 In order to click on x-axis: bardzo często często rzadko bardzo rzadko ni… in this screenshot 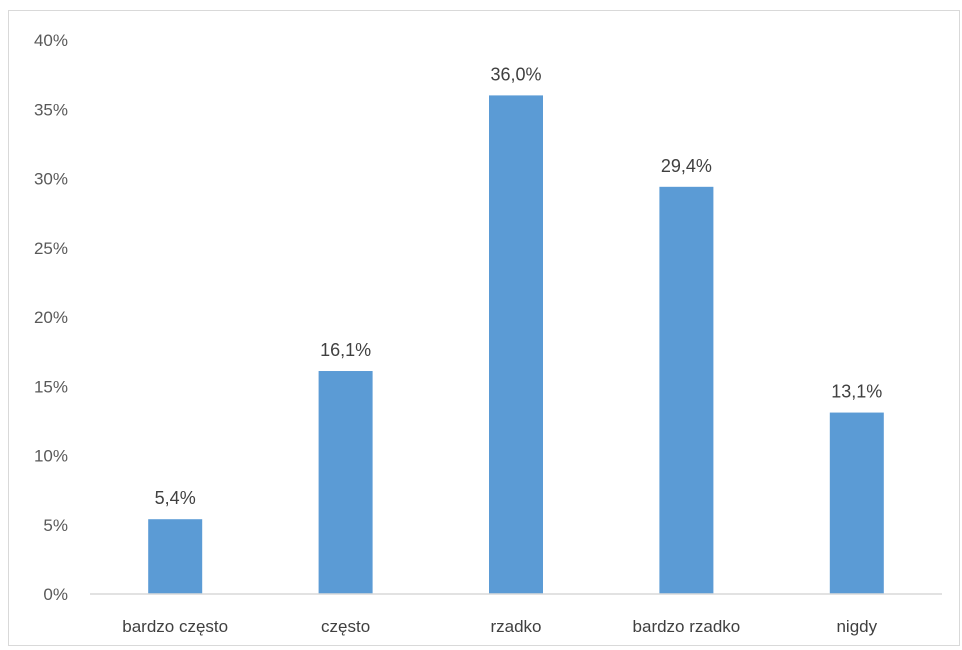, I will do `click(516, 614)`.